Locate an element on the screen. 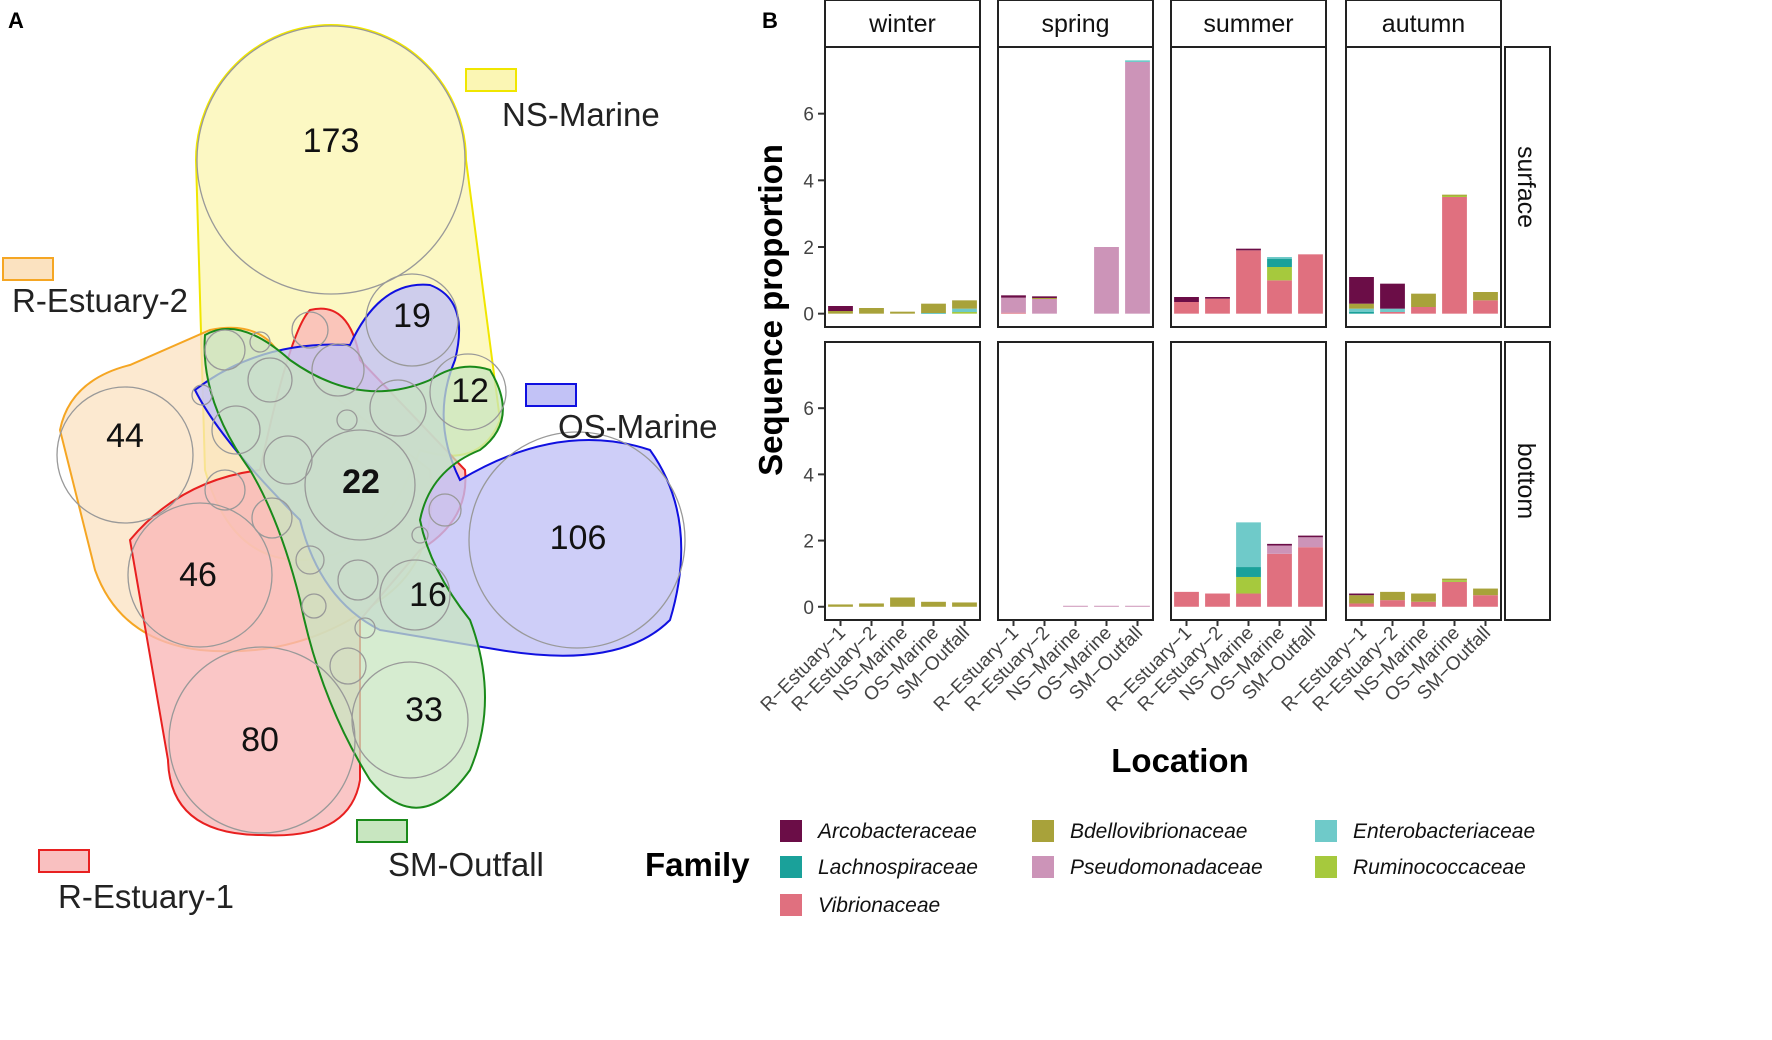  strip-label-autumn: autumn is located at coordinates (1423, 24).